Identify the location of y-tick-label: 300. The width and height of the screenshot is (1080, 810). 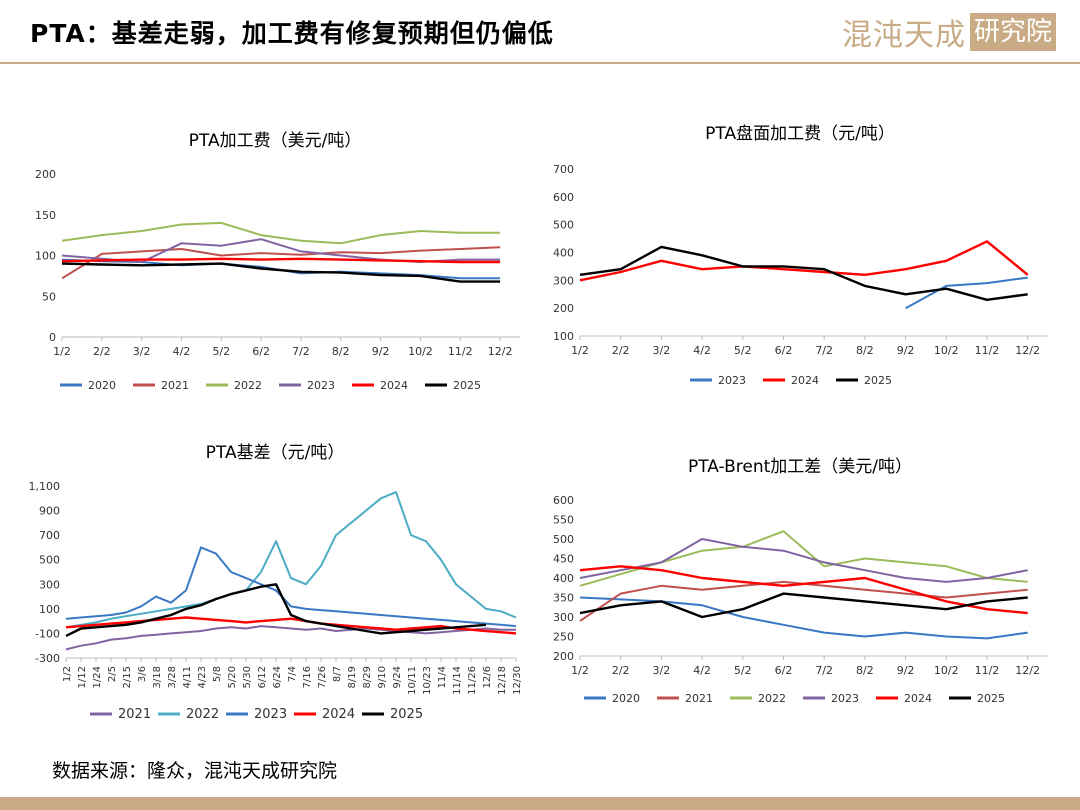
(49, 584).